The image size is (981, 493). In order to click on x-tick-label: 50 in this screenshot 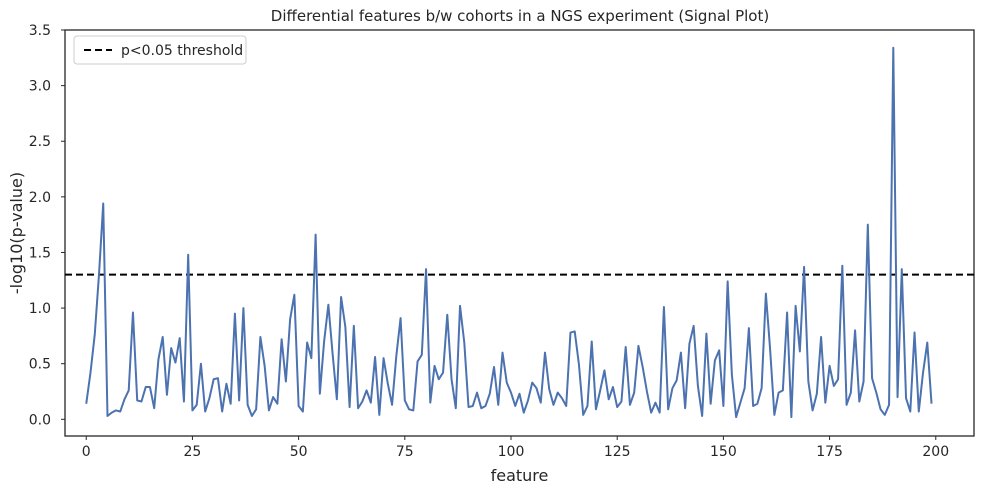, I will do `click(299, 452)`.